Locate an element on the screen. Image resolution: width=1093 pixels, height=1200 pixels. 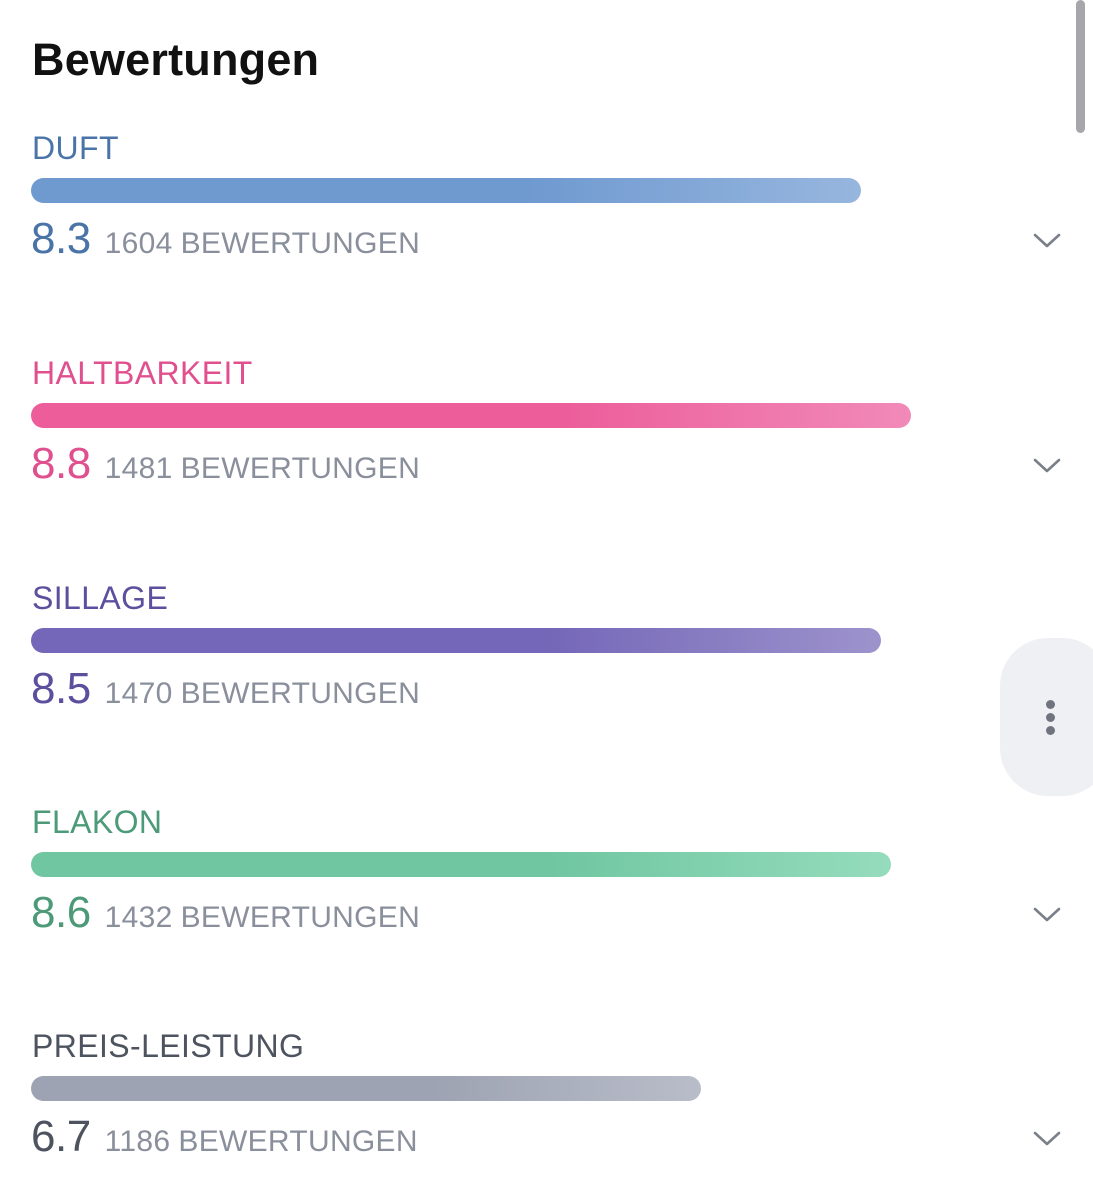
rating-label: SILLAGE is located at coordinates (100, 598).